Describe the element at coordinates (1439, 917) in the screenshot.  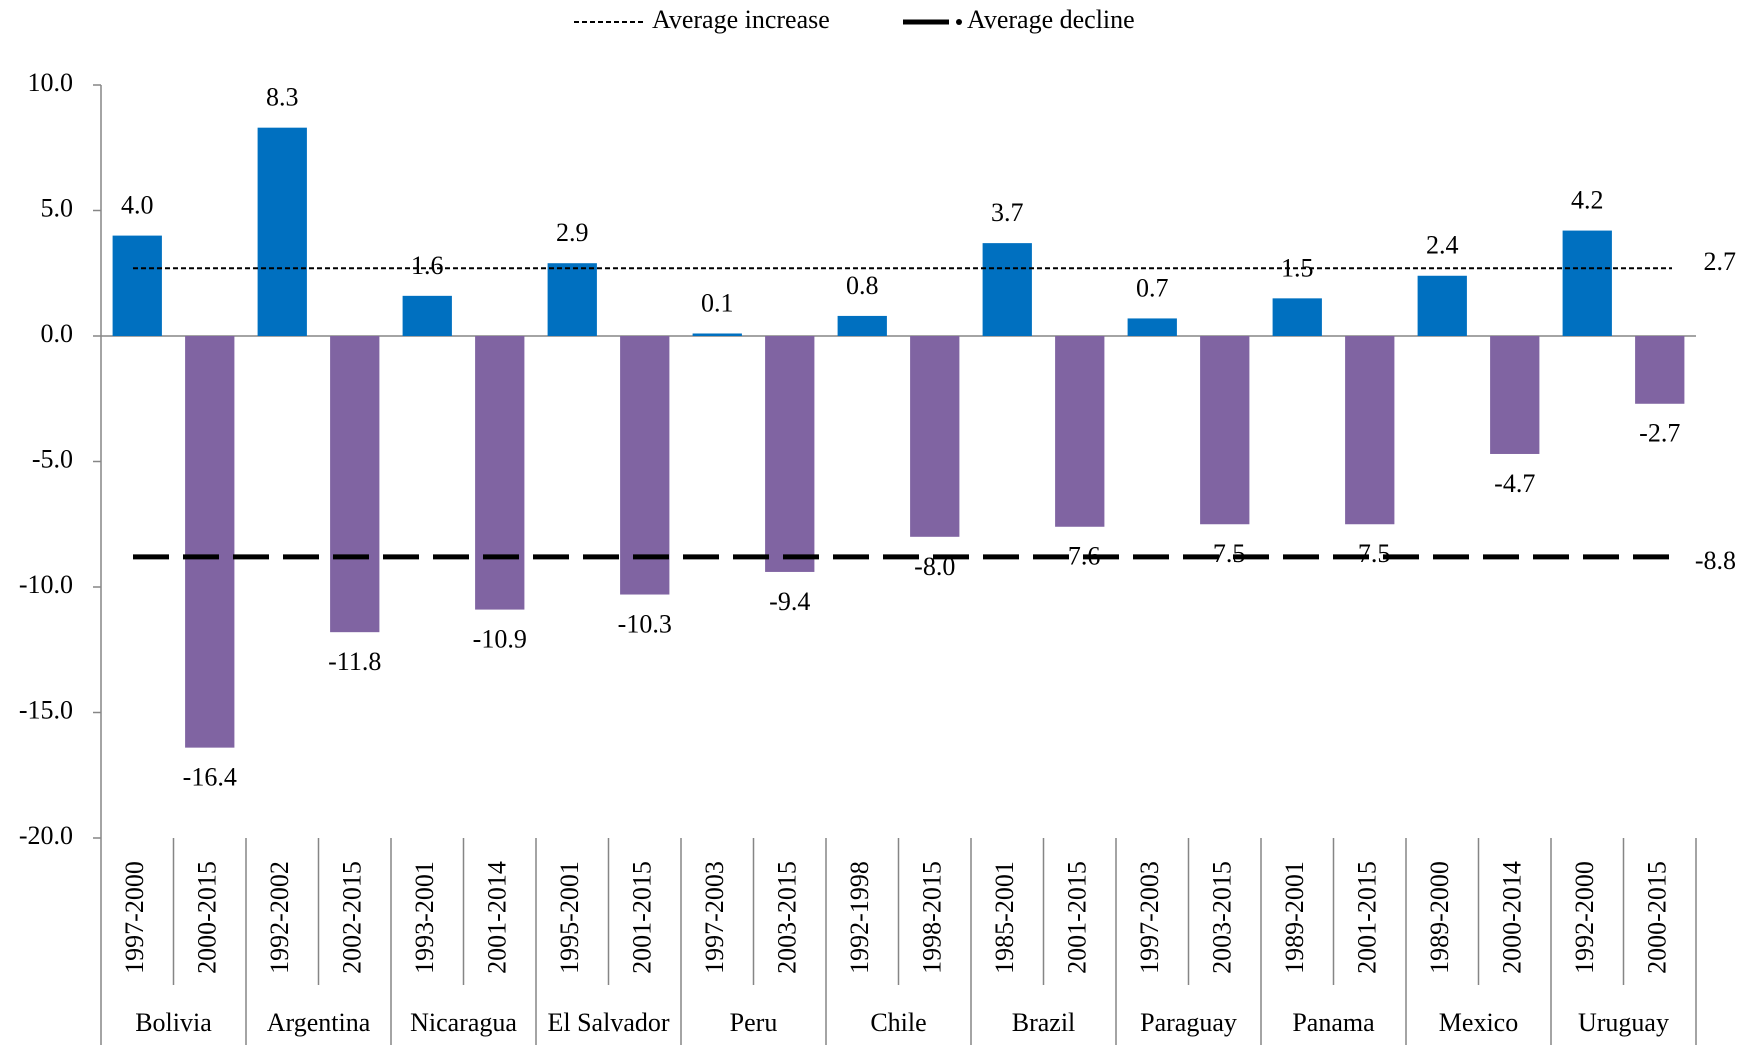
I see `x-tick-label: 1989-2000` at that location.